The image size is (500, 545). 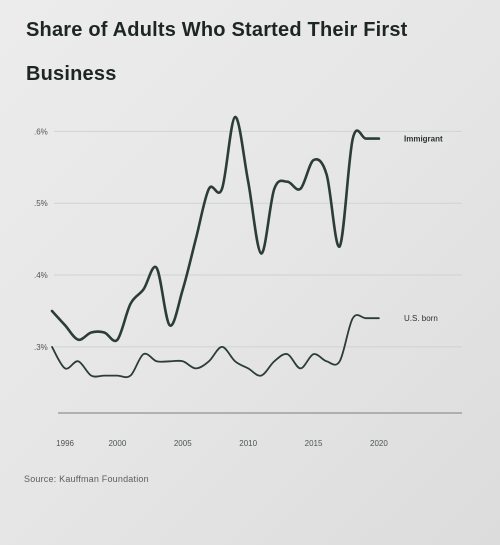 What do you see at coordinates (421, 318) in the screenshot?
I see `series-label: U.S. born` at bounding box center [421, 318].